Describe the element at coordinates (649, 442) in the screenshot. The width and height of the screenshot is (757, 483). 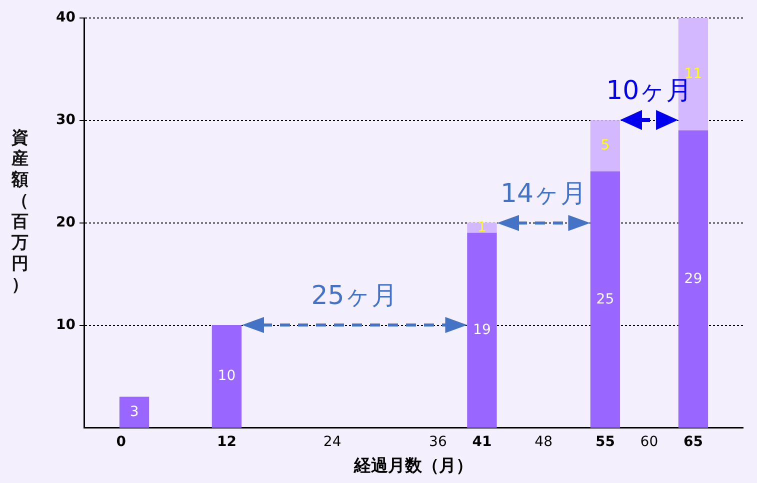
I see `x-tick-label: 60` at that location.